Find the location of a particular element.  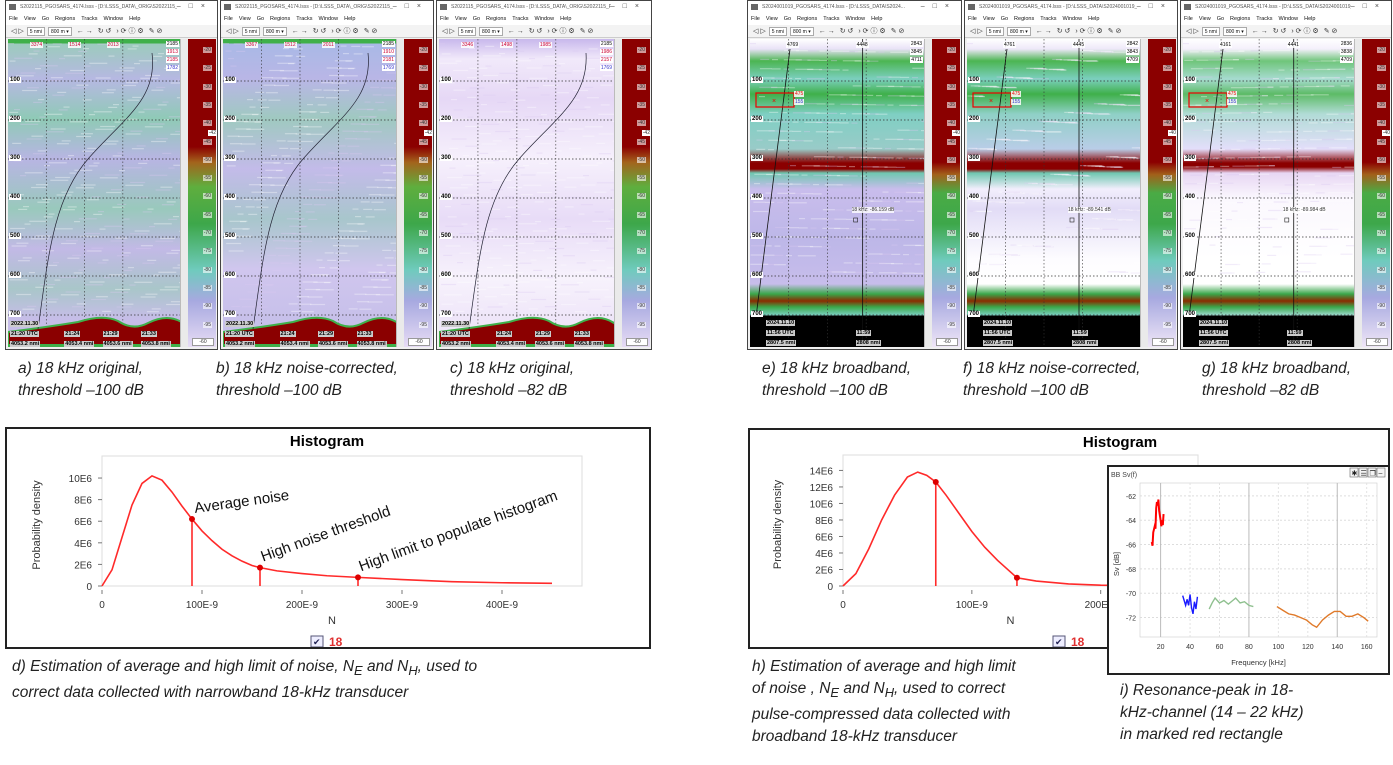

copy-button is located at coordinates (1372, 472).